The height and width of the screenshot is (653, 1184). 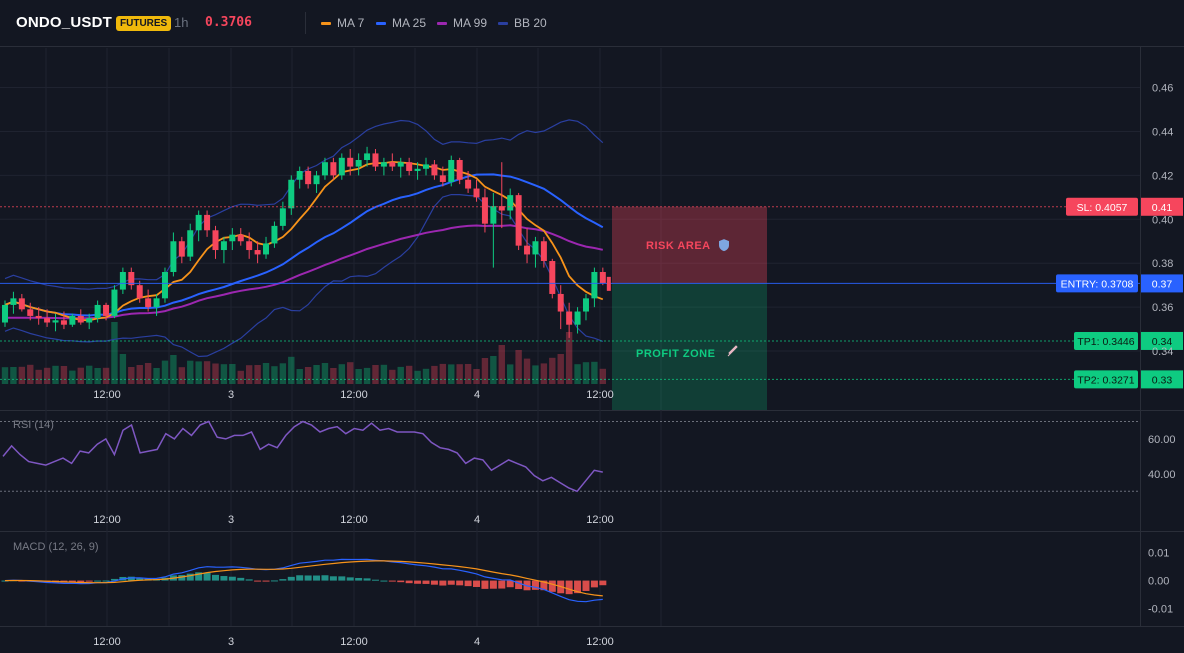 What do you see at coordinates (342, 23) in the screenshot?
I see `legend-ma7: MA 7` at bounding box center [342, 23].